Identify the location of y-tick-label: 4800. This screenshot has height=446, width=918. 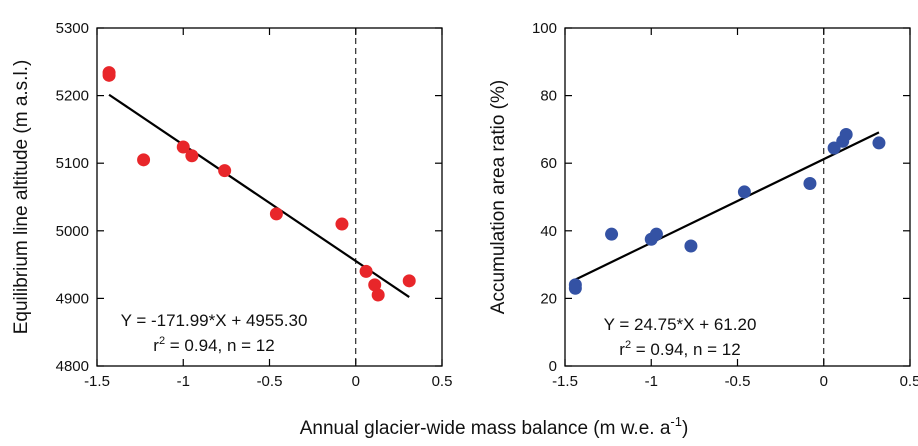
(72, 366).